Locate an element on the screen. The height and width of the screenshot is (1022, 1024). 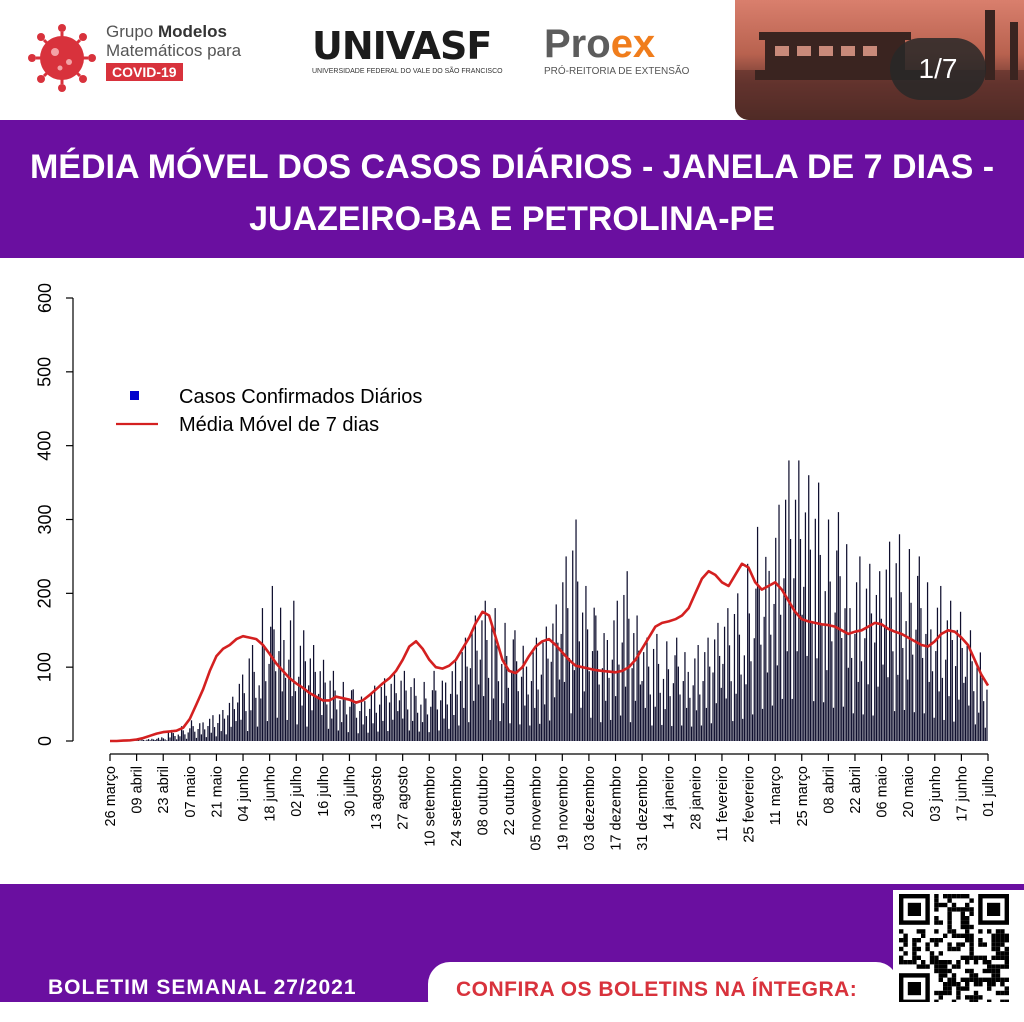
x-tick-label: 03 dezembro is located at coordinates (590, 808).